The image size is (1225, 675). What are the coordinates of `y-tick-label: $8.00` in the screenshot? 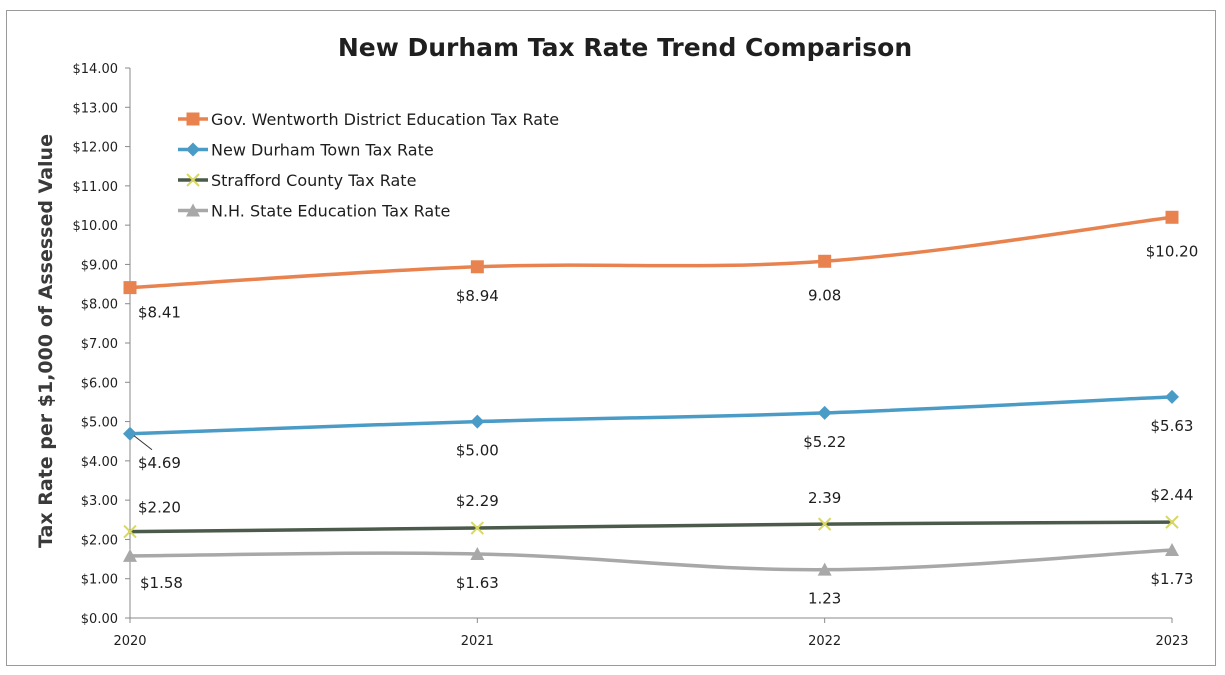 It's located at (99, 305).